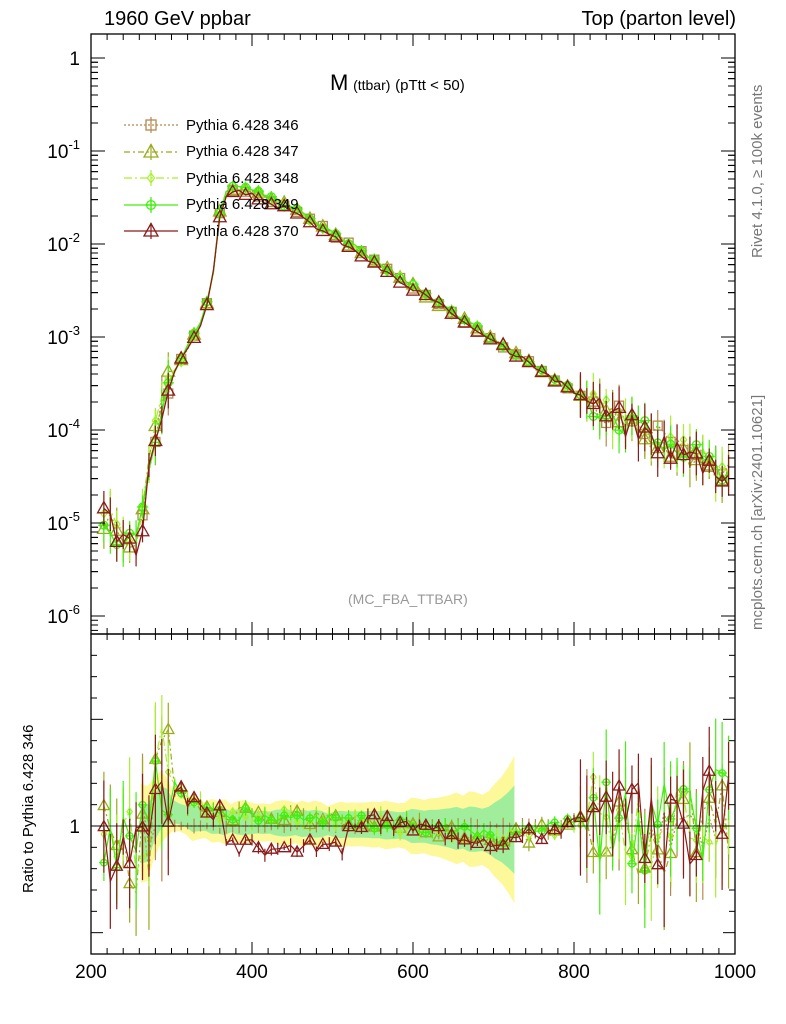 The image size is (786, 1024). Describe the element at coordinates (735, 972) in the screenshot. I see `x-tick-label: 1000` at that location.